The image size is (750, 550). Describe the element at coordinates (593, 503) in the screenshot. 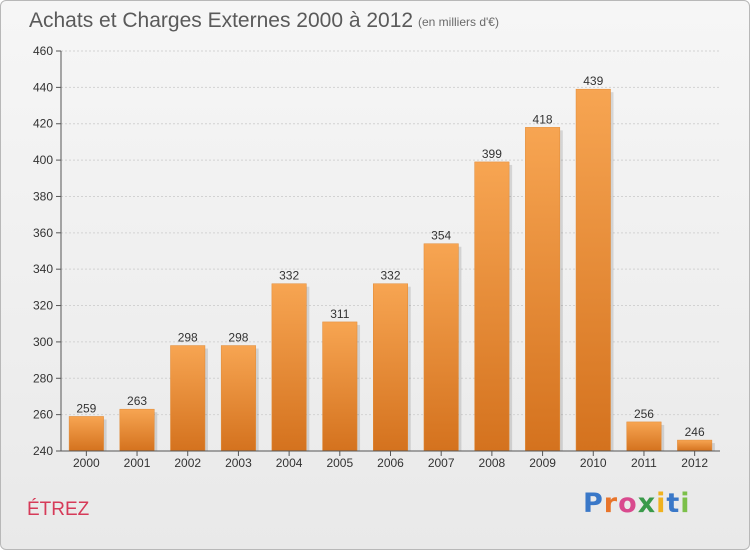

I see `logo-letter: P` at that location.